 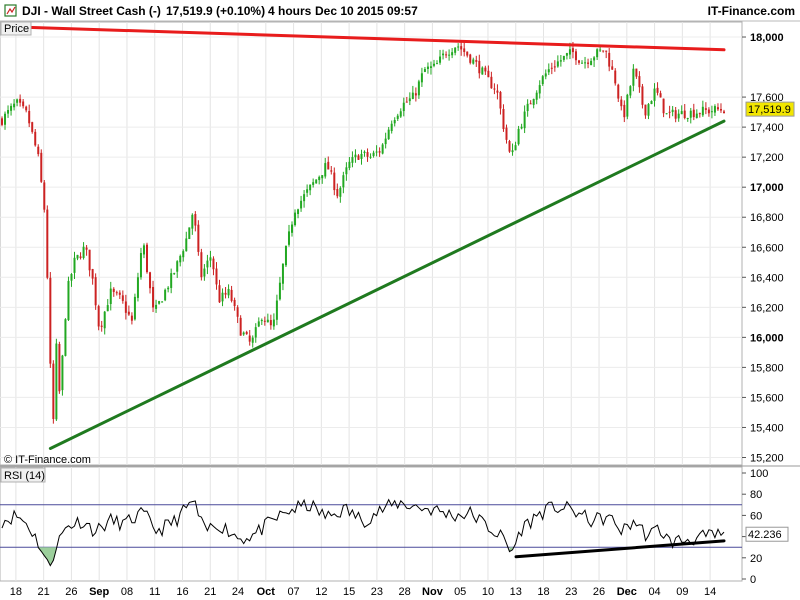 I want to click on header-bar, so click(x=400, y=10).